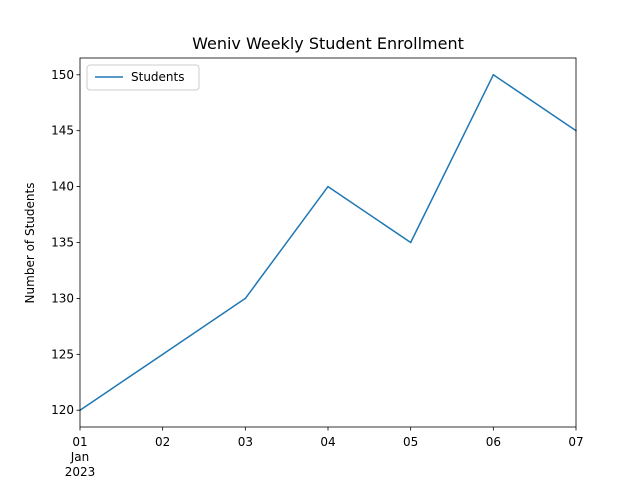  Describe the element at coordinates (62, 75) in the screenshot. I see `y-tick-label: 150` at that location.